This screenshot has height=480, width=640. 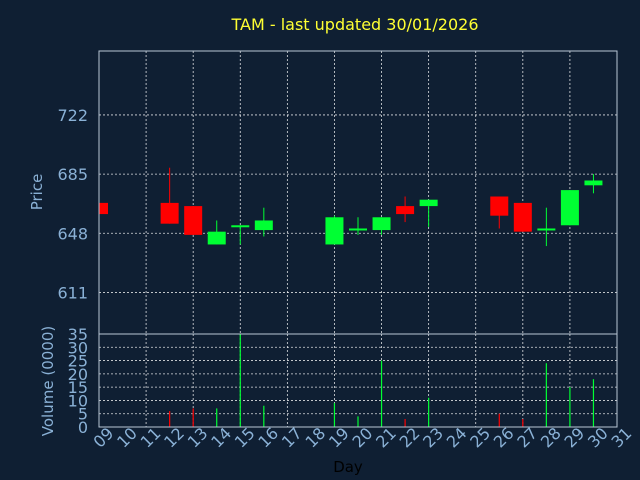 What do you see at coordinates (83, 427) in the screenshot?
I see `volume-tick-label: 0` at bounding box center [83, 427].